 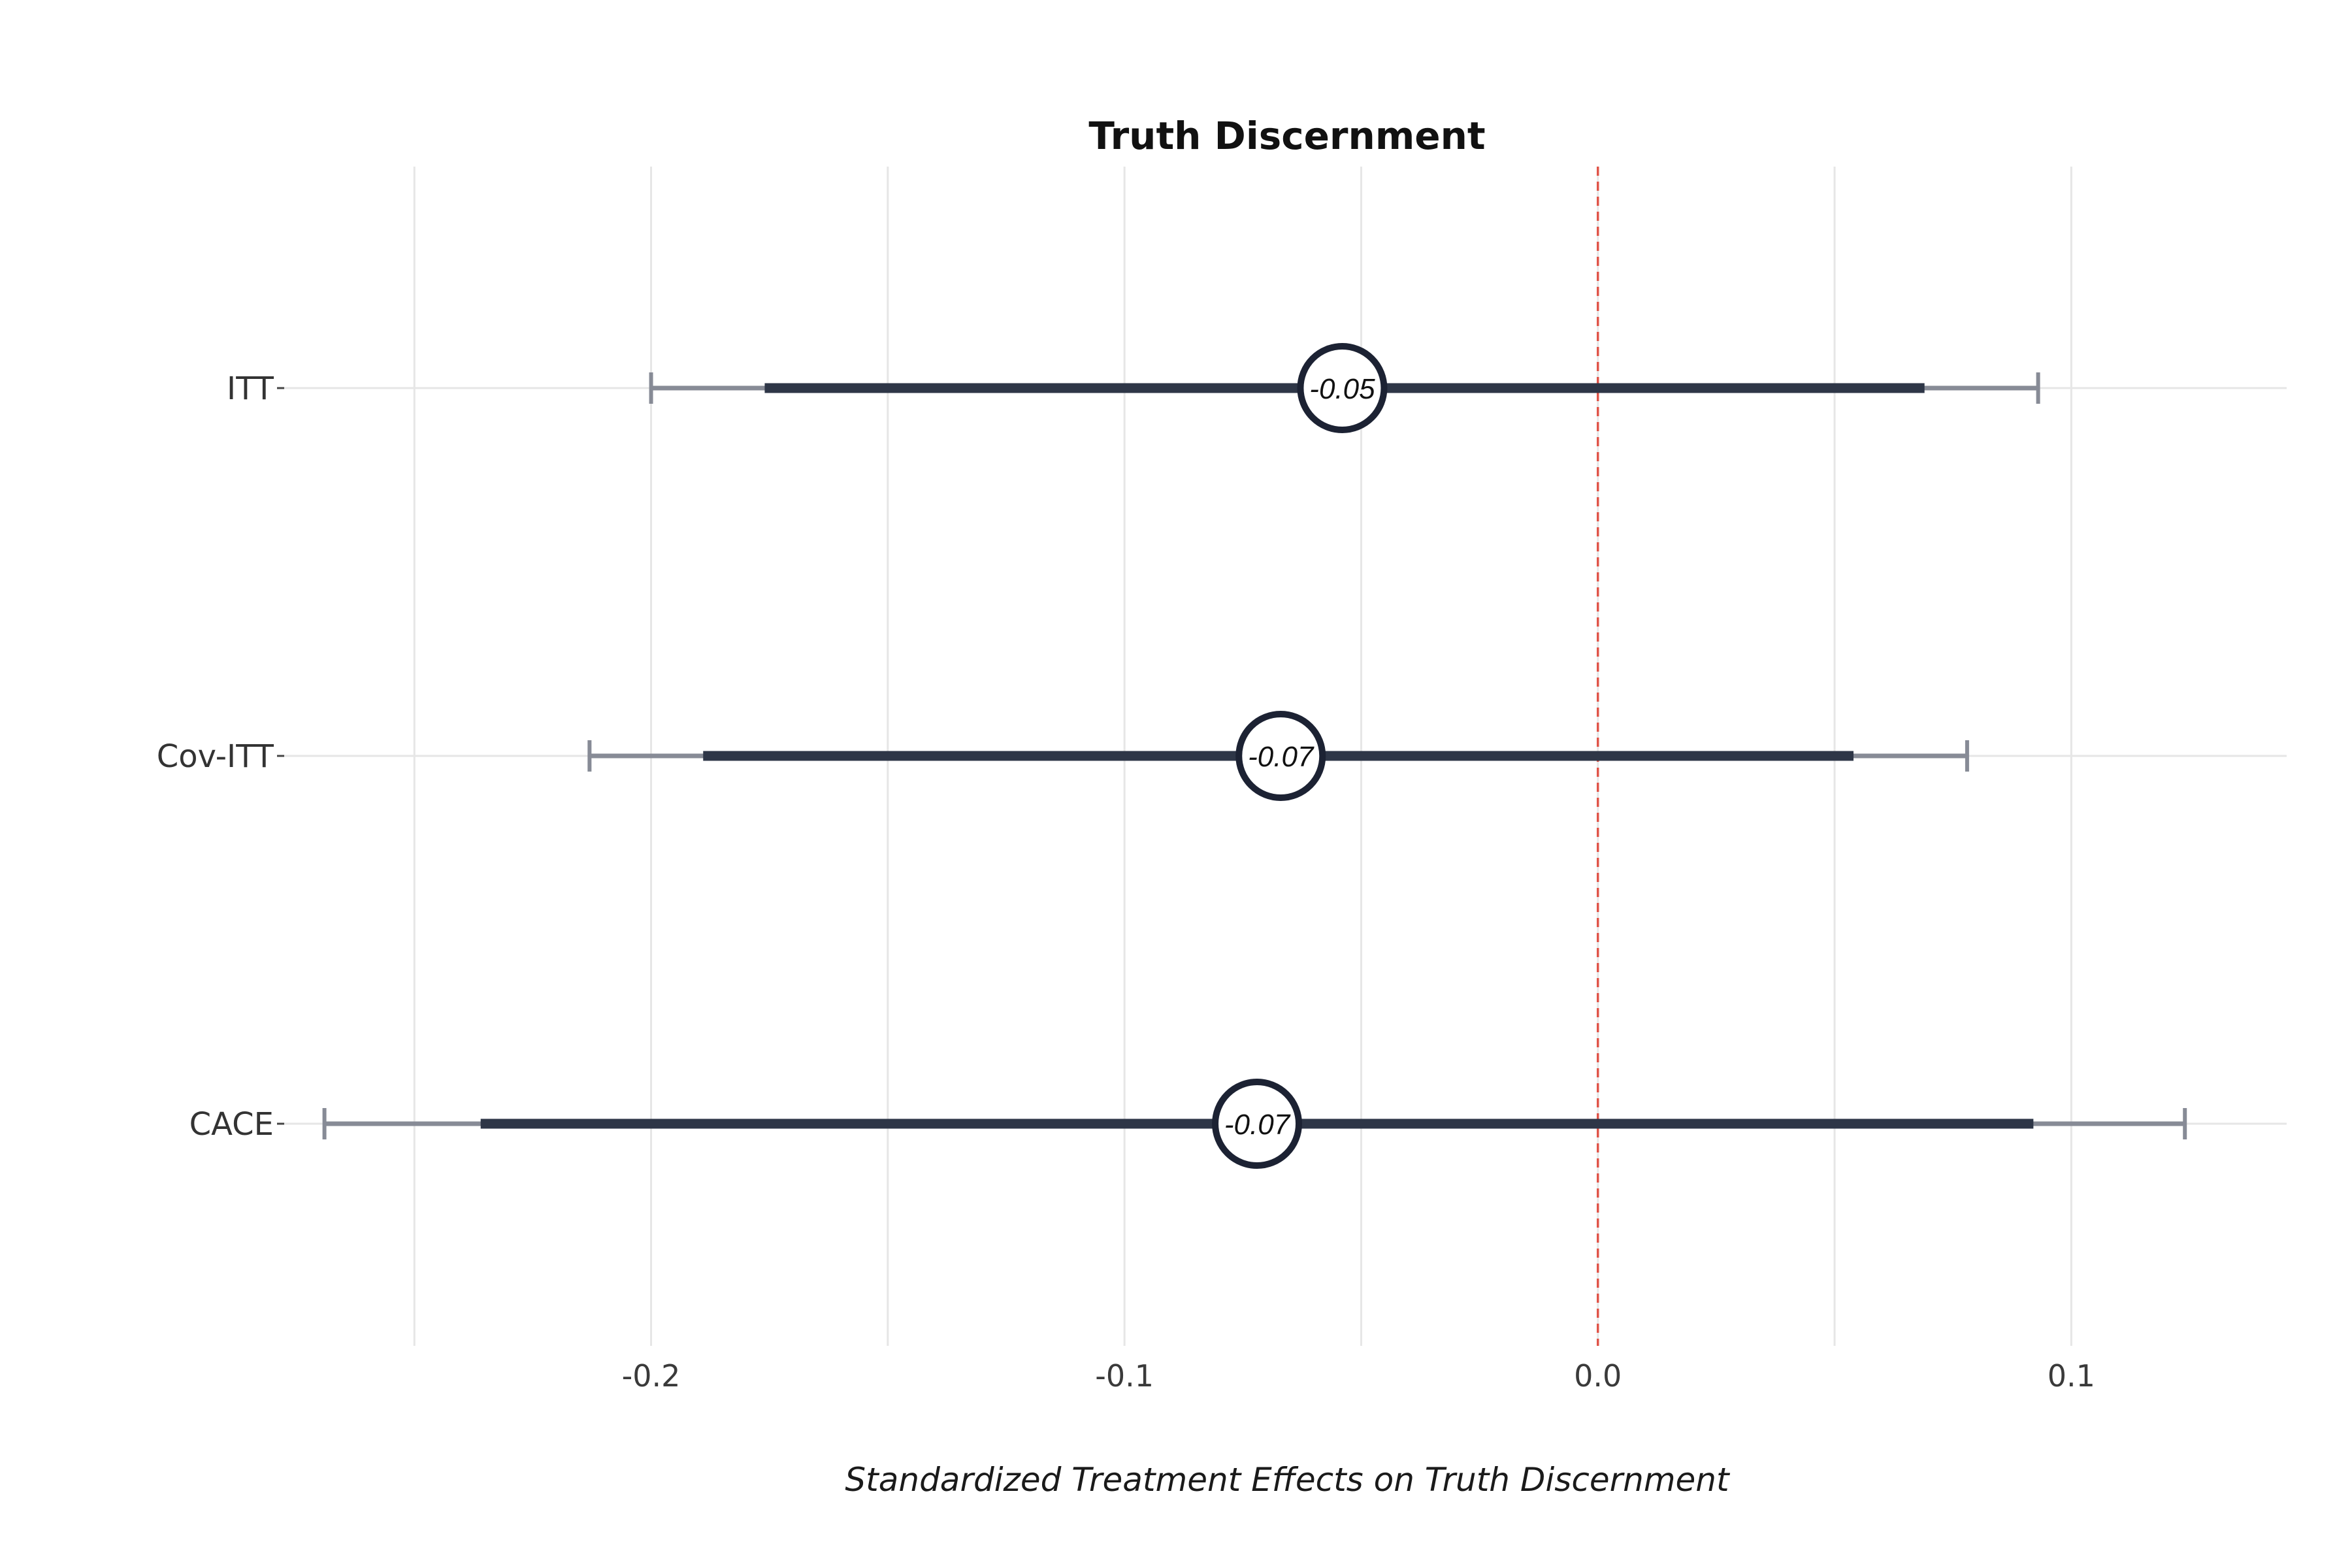 I want to click on y-tick-label: ITT, so click(x=250, y=388).